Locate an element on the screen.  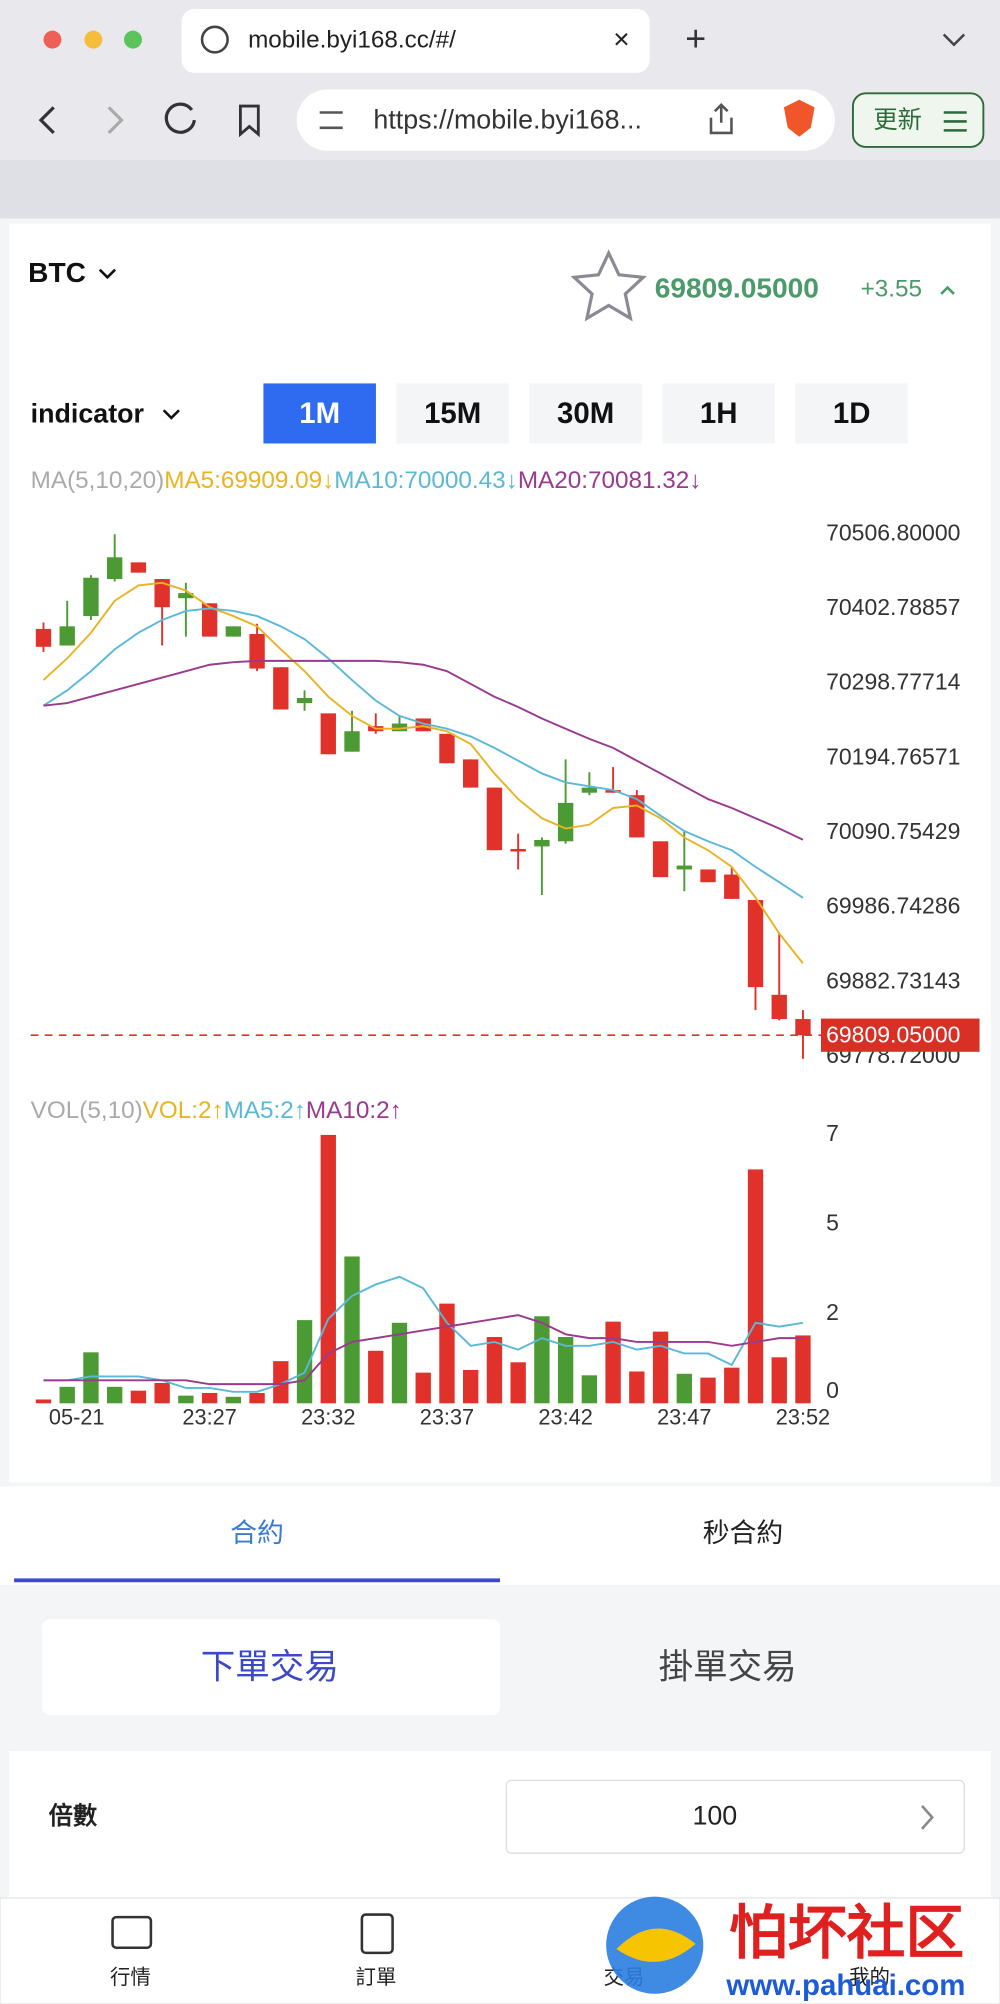
price-tick-label: 69986.74286 is located at coordinates (893, 906).